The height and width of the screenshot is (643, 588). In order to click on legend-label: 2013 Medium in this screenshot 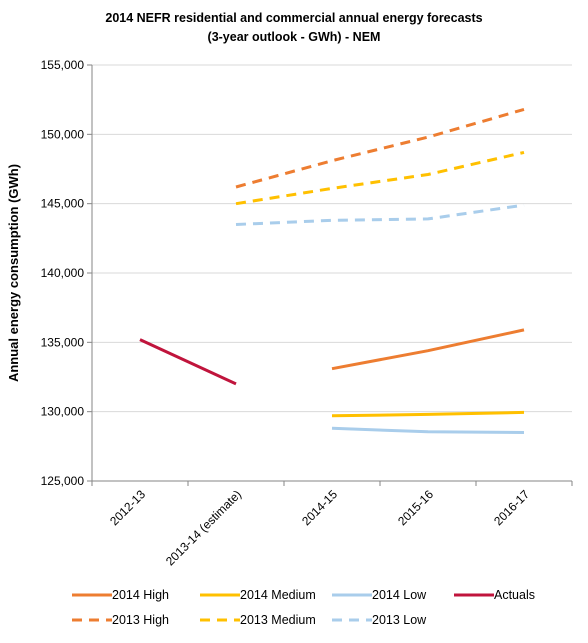, I will do `click(278, 620)`.